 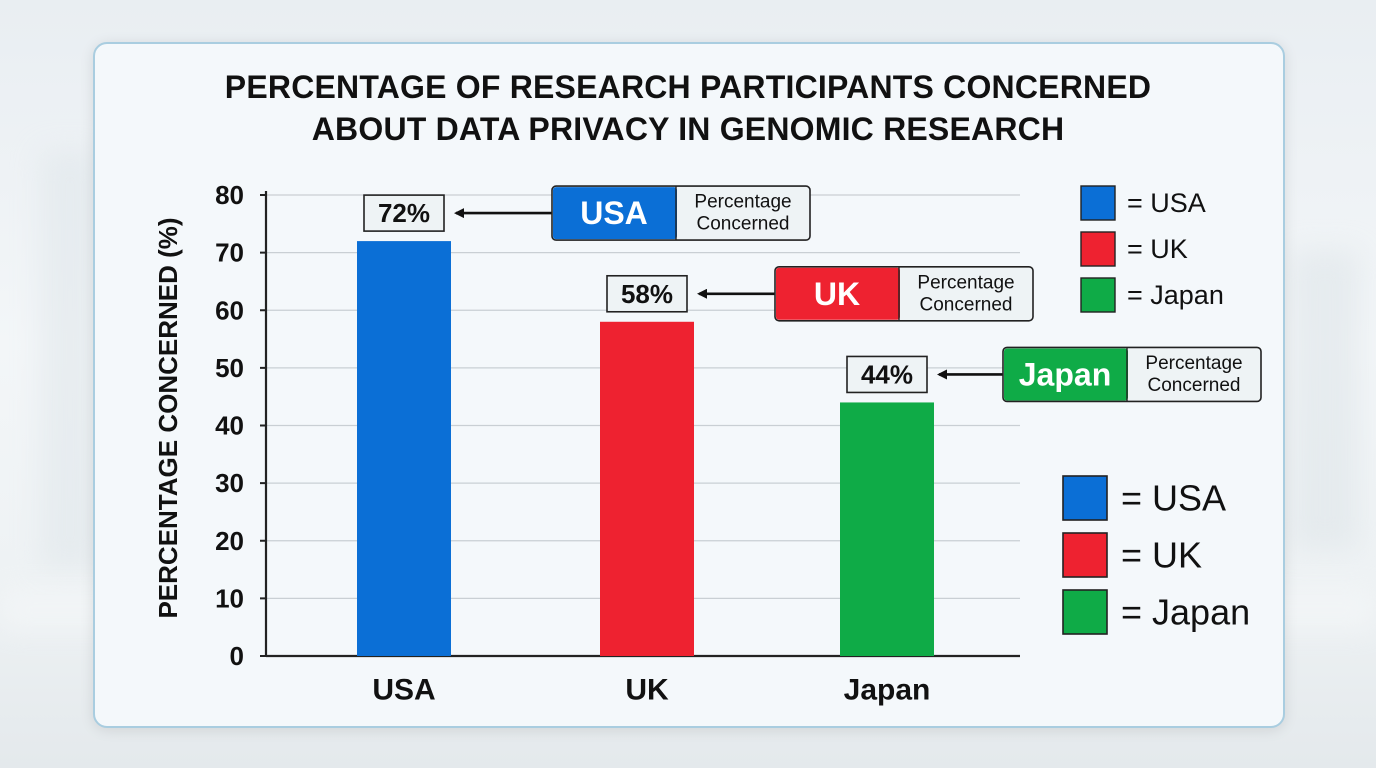 What do you see at coordinates (237, 656) in the screenshot?
I see `y-tick-label-0: 0` at bounding box center [237, 656].